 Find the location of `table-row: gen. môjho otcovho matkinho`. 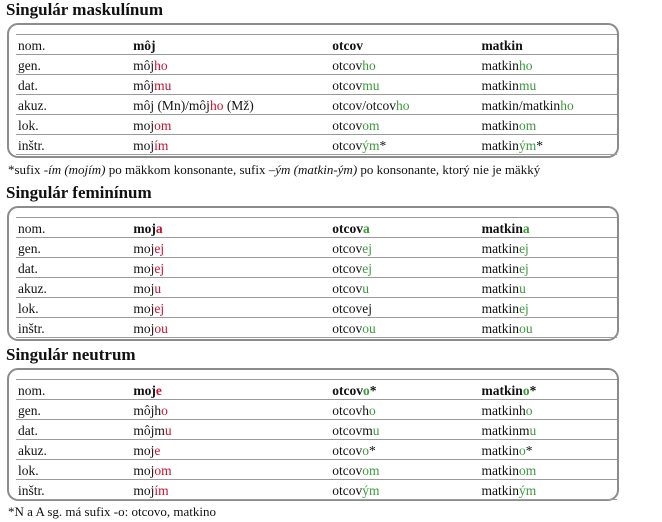

table-row: gen. môjho otcovho matkinho is located at coordinates (316, 64).